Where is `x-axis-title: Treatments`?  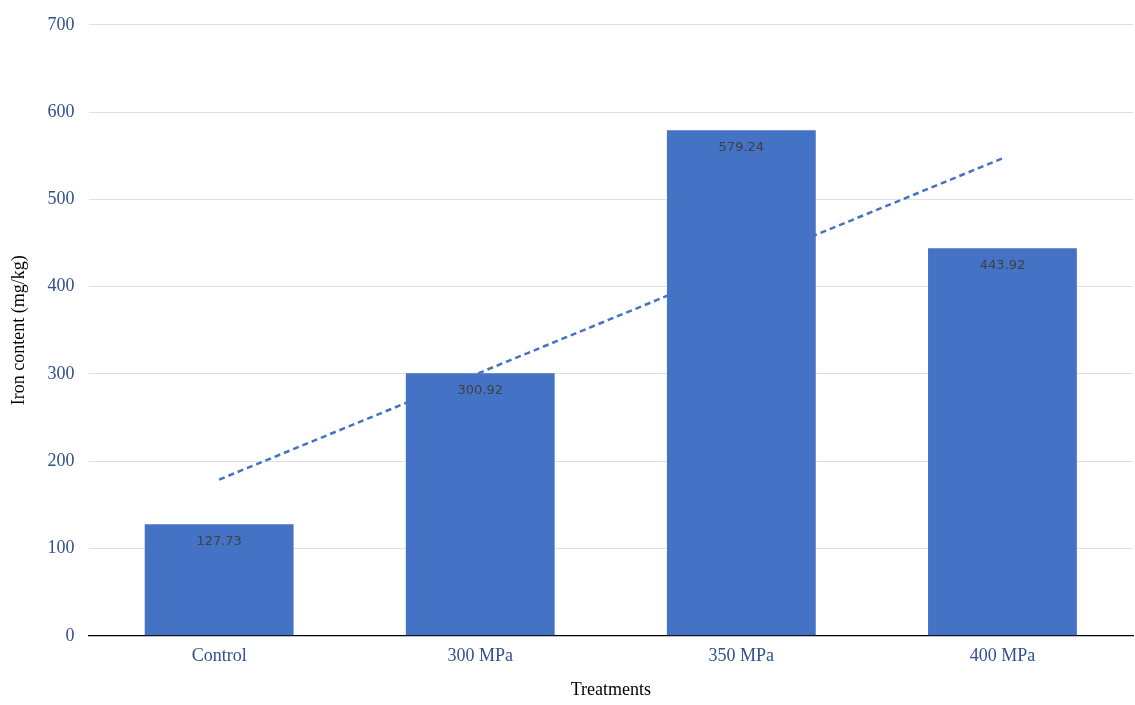
x-axis-title: Treatments is located at coordinates (610, 688).